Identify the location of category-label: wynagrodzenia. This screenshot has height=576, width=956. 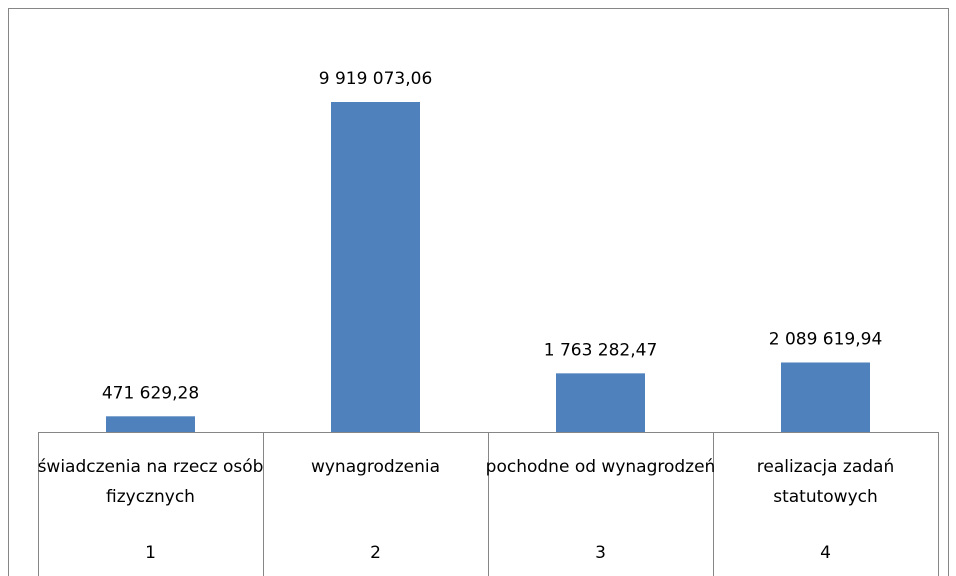
(375, 467).